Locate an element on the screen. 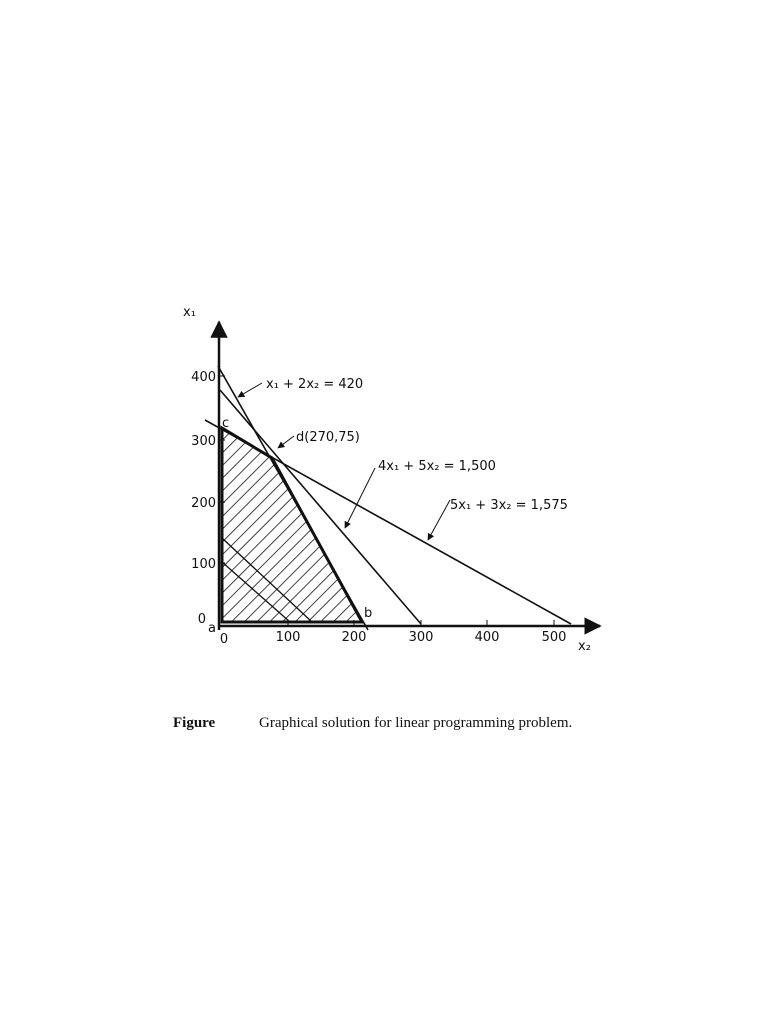 This screenshot has height=1024, width=768. x-tick-label: 500 is located at coordinates (554, 637).